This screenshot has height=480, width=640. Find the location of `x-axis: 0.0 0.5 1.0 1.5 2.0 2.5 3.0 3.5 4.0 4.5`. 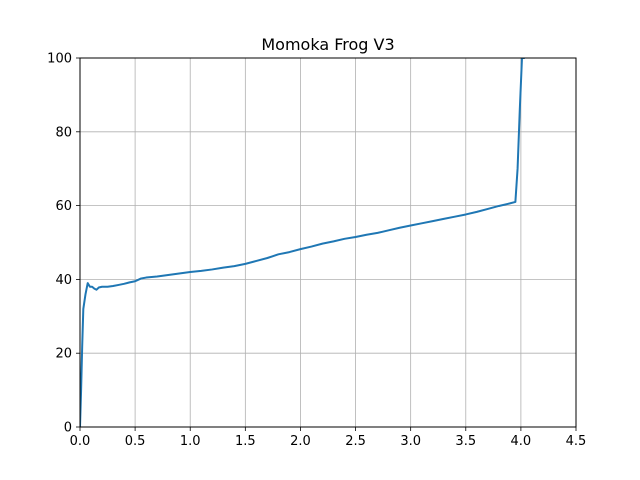

x-axis: 0.0 0.5 1.0 1.5 2.0 2.5 3.0 3.5 4.0 4.5 is located at coordinates (328, 438).